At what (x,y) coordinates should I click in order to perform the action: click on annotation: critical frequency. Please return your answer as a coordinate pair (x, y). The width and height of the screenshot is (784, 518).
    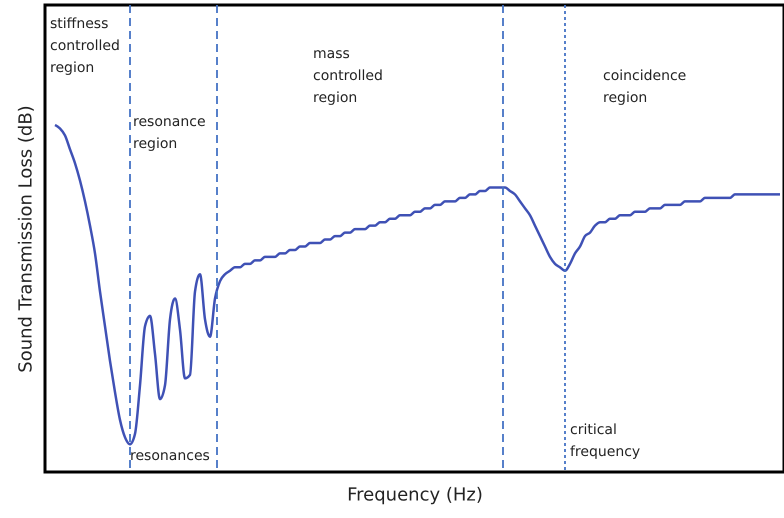
    Looking at the image, I should click on (605, 441).